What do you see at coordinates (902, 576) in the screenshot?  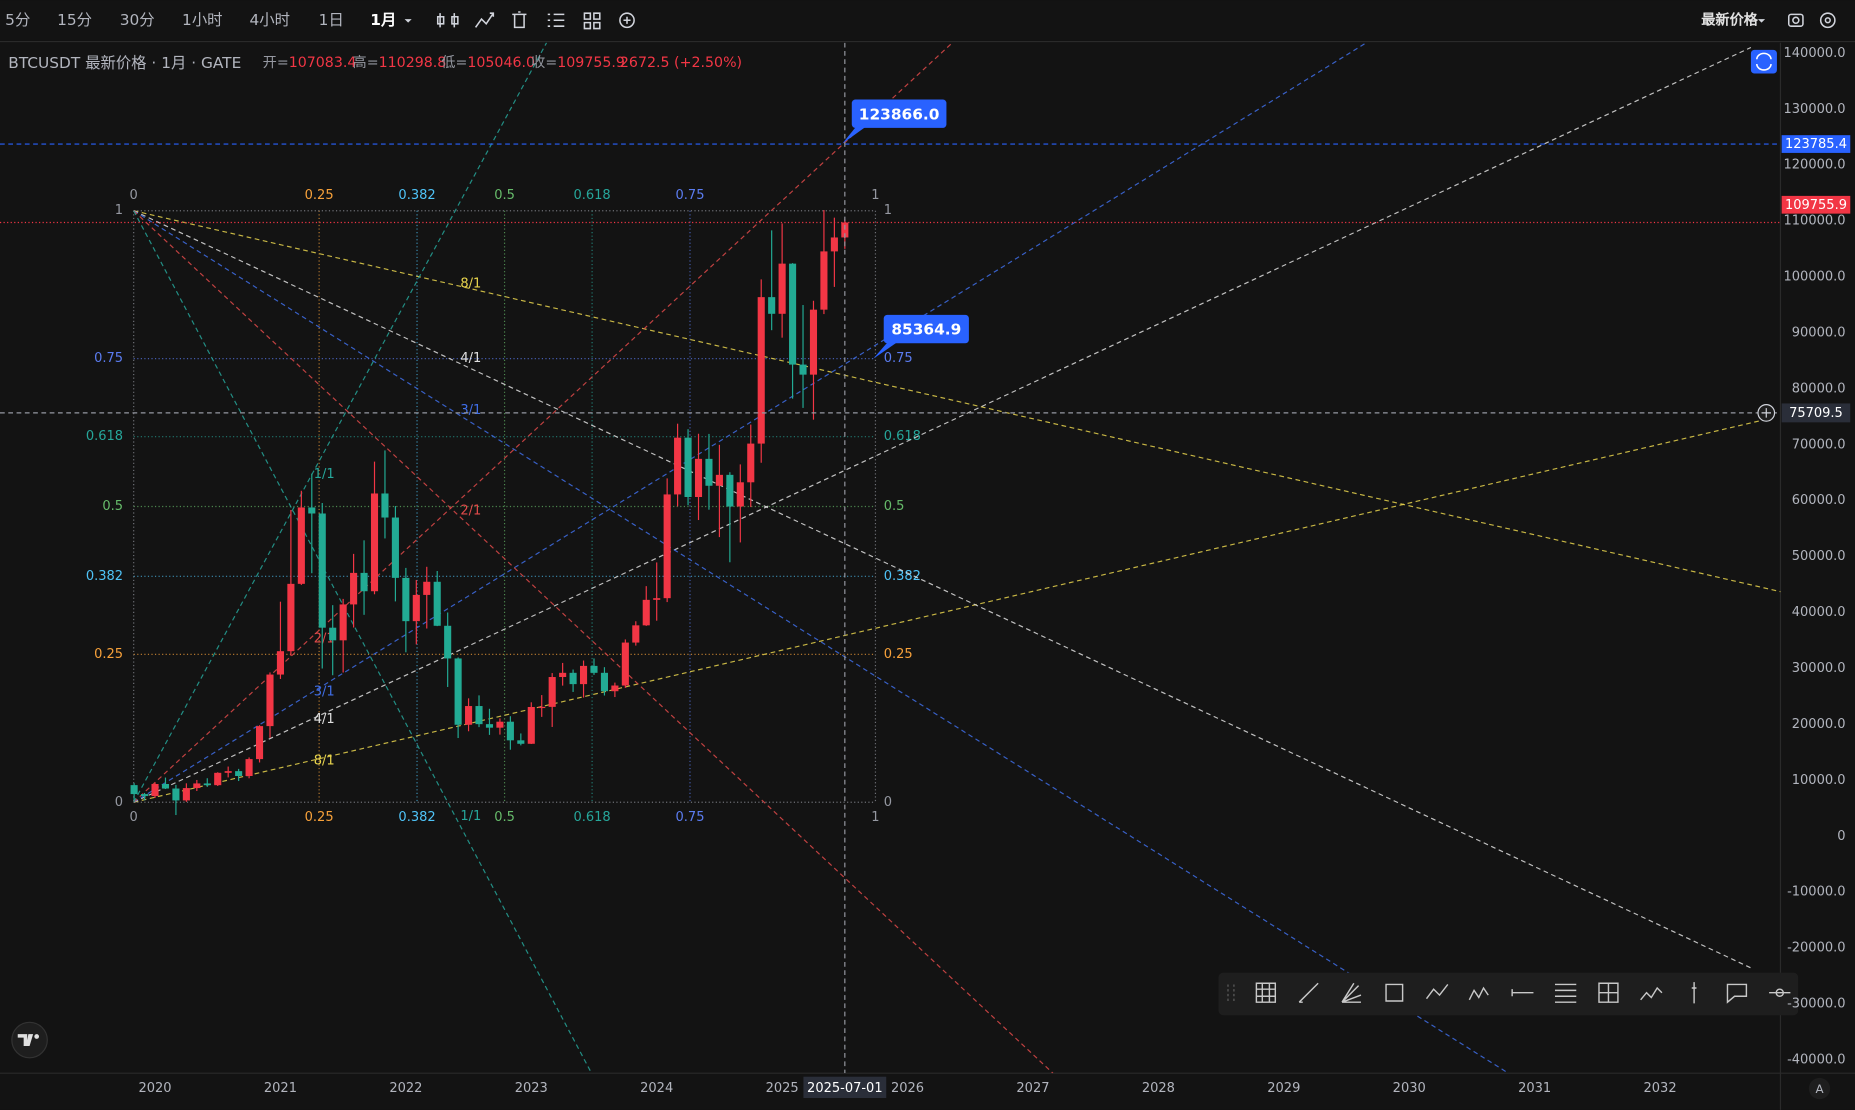 I see `gann-level-label: 0.382` at bounding box center [902, 576].